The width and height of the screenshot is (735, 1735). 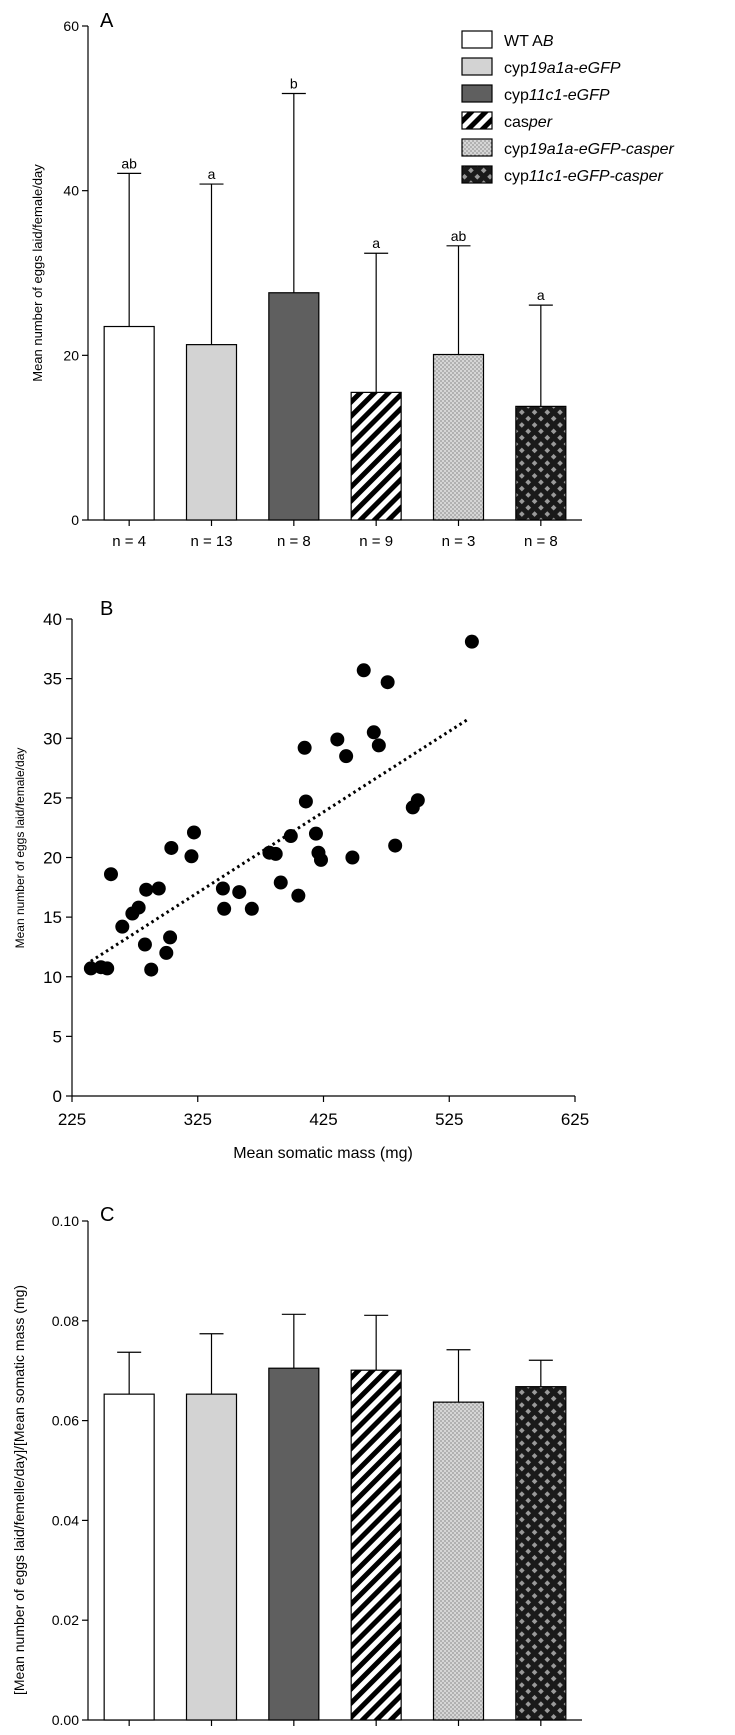 I want to click on panel-a-x-tick-label: n = 8, so click(x=294, y=541).